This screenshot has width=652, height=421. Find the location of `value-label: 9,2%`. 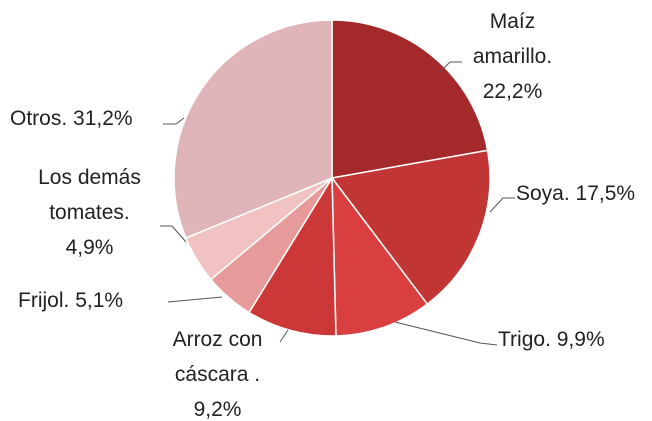

value-label: 9,2% is located at coordinates (217, 409).